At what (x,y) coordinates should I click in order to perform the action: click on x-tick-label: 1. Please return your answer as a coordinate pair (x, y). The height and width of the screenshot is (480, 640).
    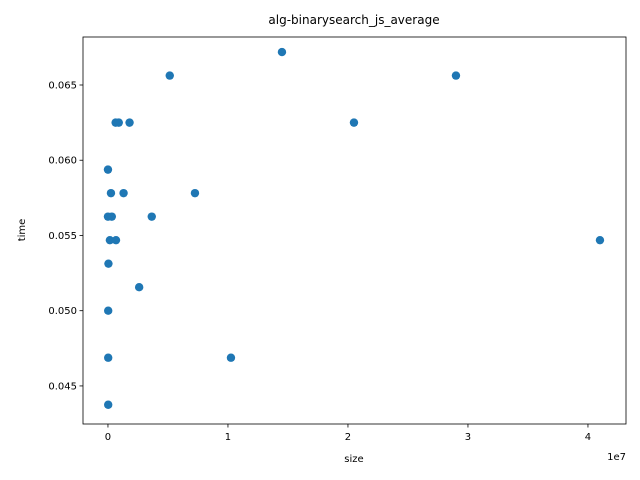
    Looking at the image, I should click on (228, 437).